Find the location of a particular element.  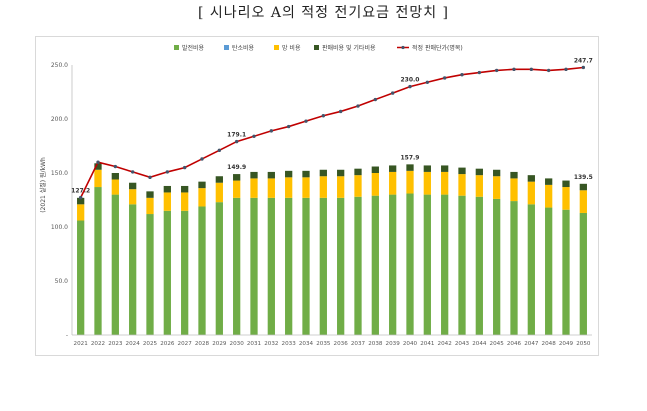

data-label: 179.1 is located at coordinates (236, 135).